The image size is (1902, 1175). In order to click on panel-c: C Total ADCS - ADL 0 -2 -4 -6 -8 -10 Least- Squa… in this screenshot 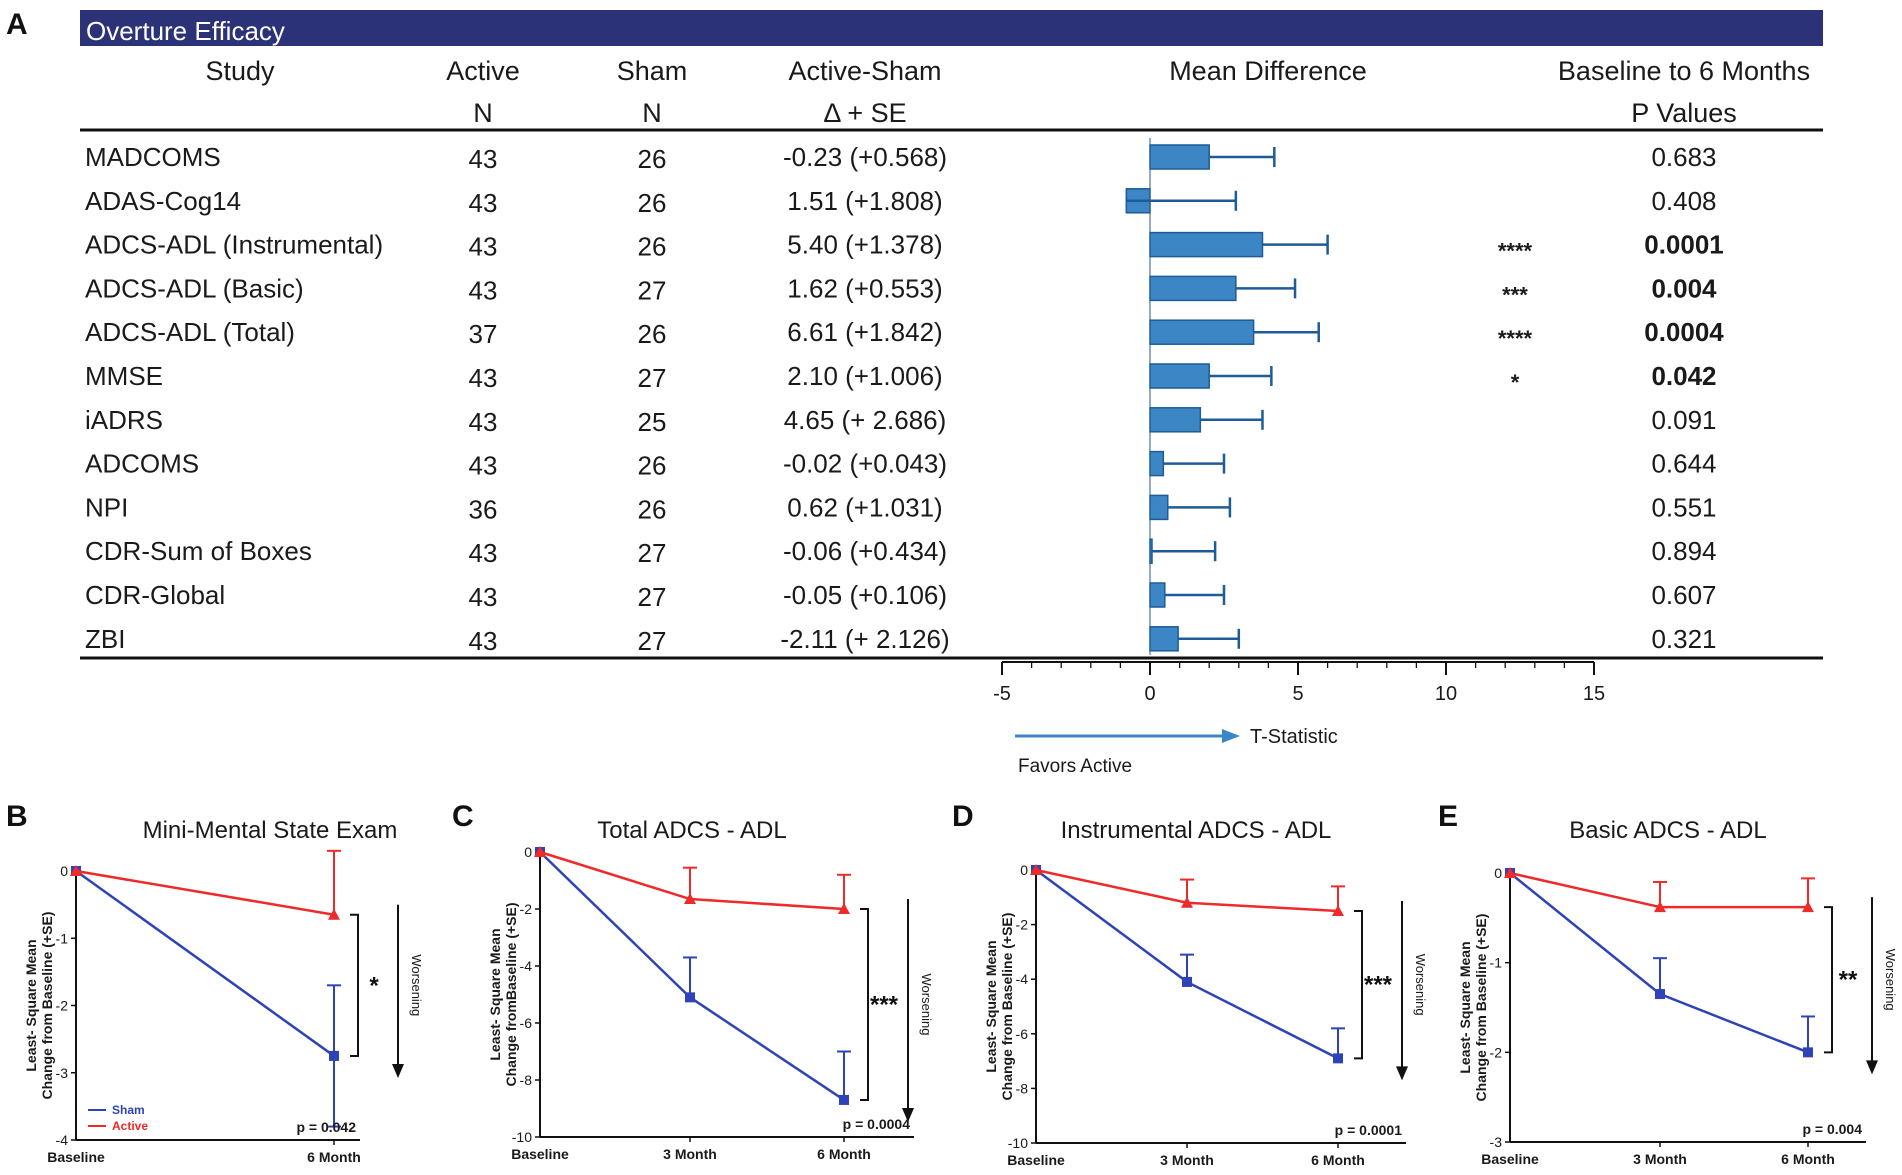, I will do `click(693, 981)`.